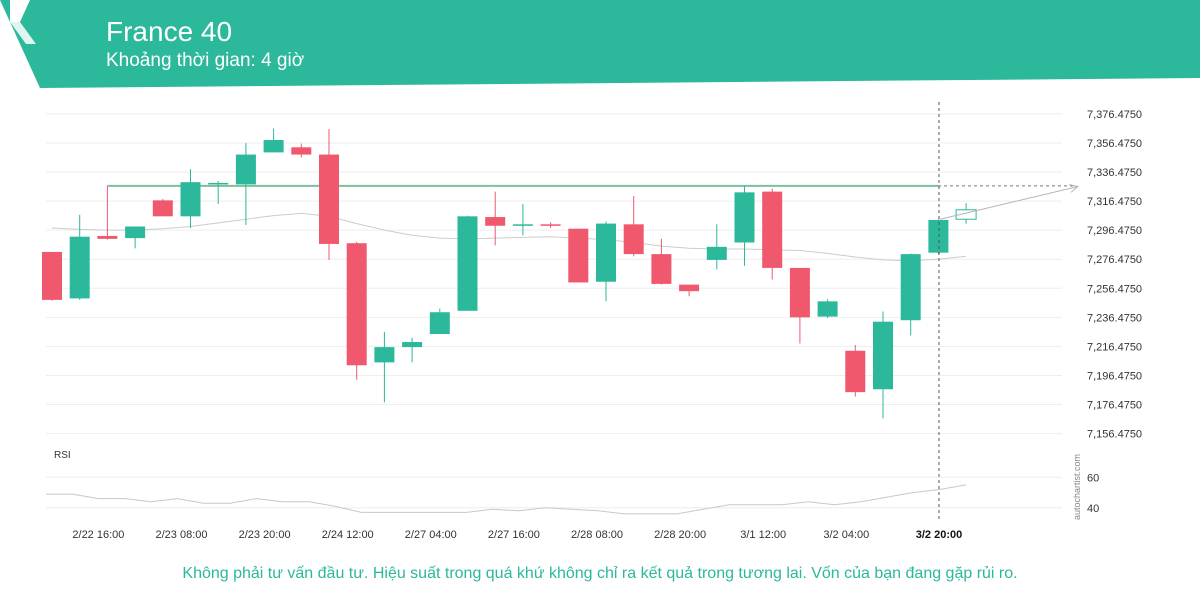 This screenshot has height=600, width=1200. What do you see at coordinates (846, 535) in the screenshot?
I see `x-tick-label: 3/2 04:00` at bounding box center [846, 535].